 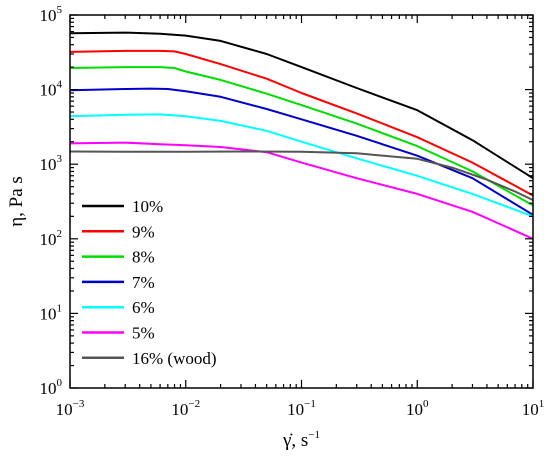 I want to click on x-tick-exponent: −2, so click(x=194, y=404).